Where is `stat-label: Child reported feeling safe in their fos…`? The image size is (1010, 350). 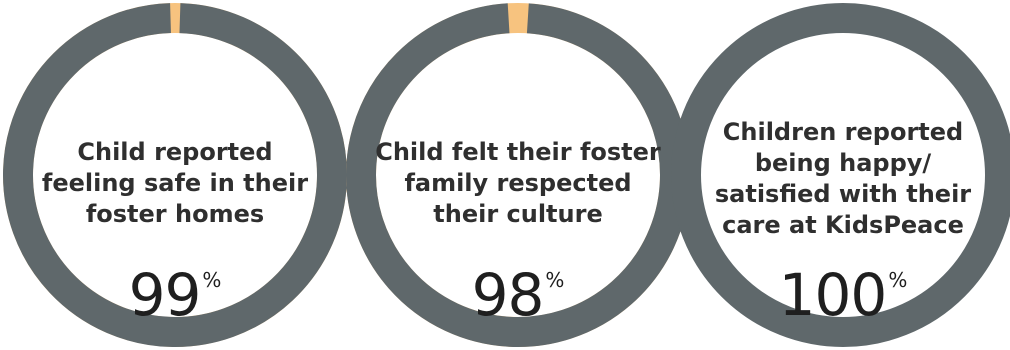 stat-label: Child reported feeling safe in their fos… is located at coordinates (175, 183).